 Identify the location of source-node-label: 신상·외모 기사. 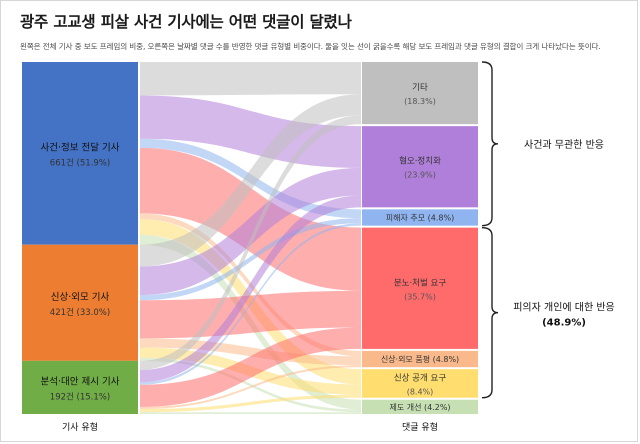
(80, 297).